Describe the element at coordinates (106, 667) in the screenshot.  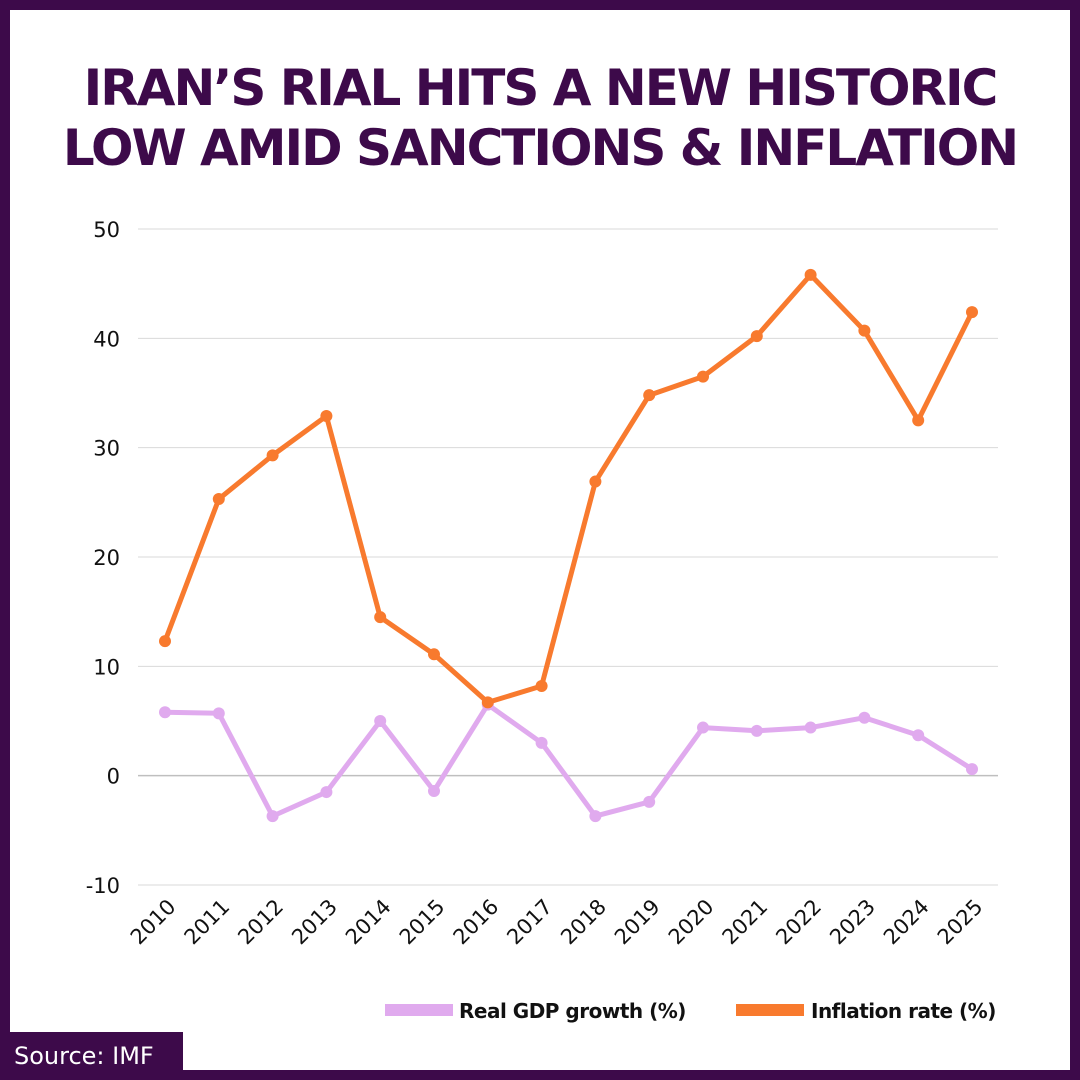
I see `y-tick-label: 10` at that location.